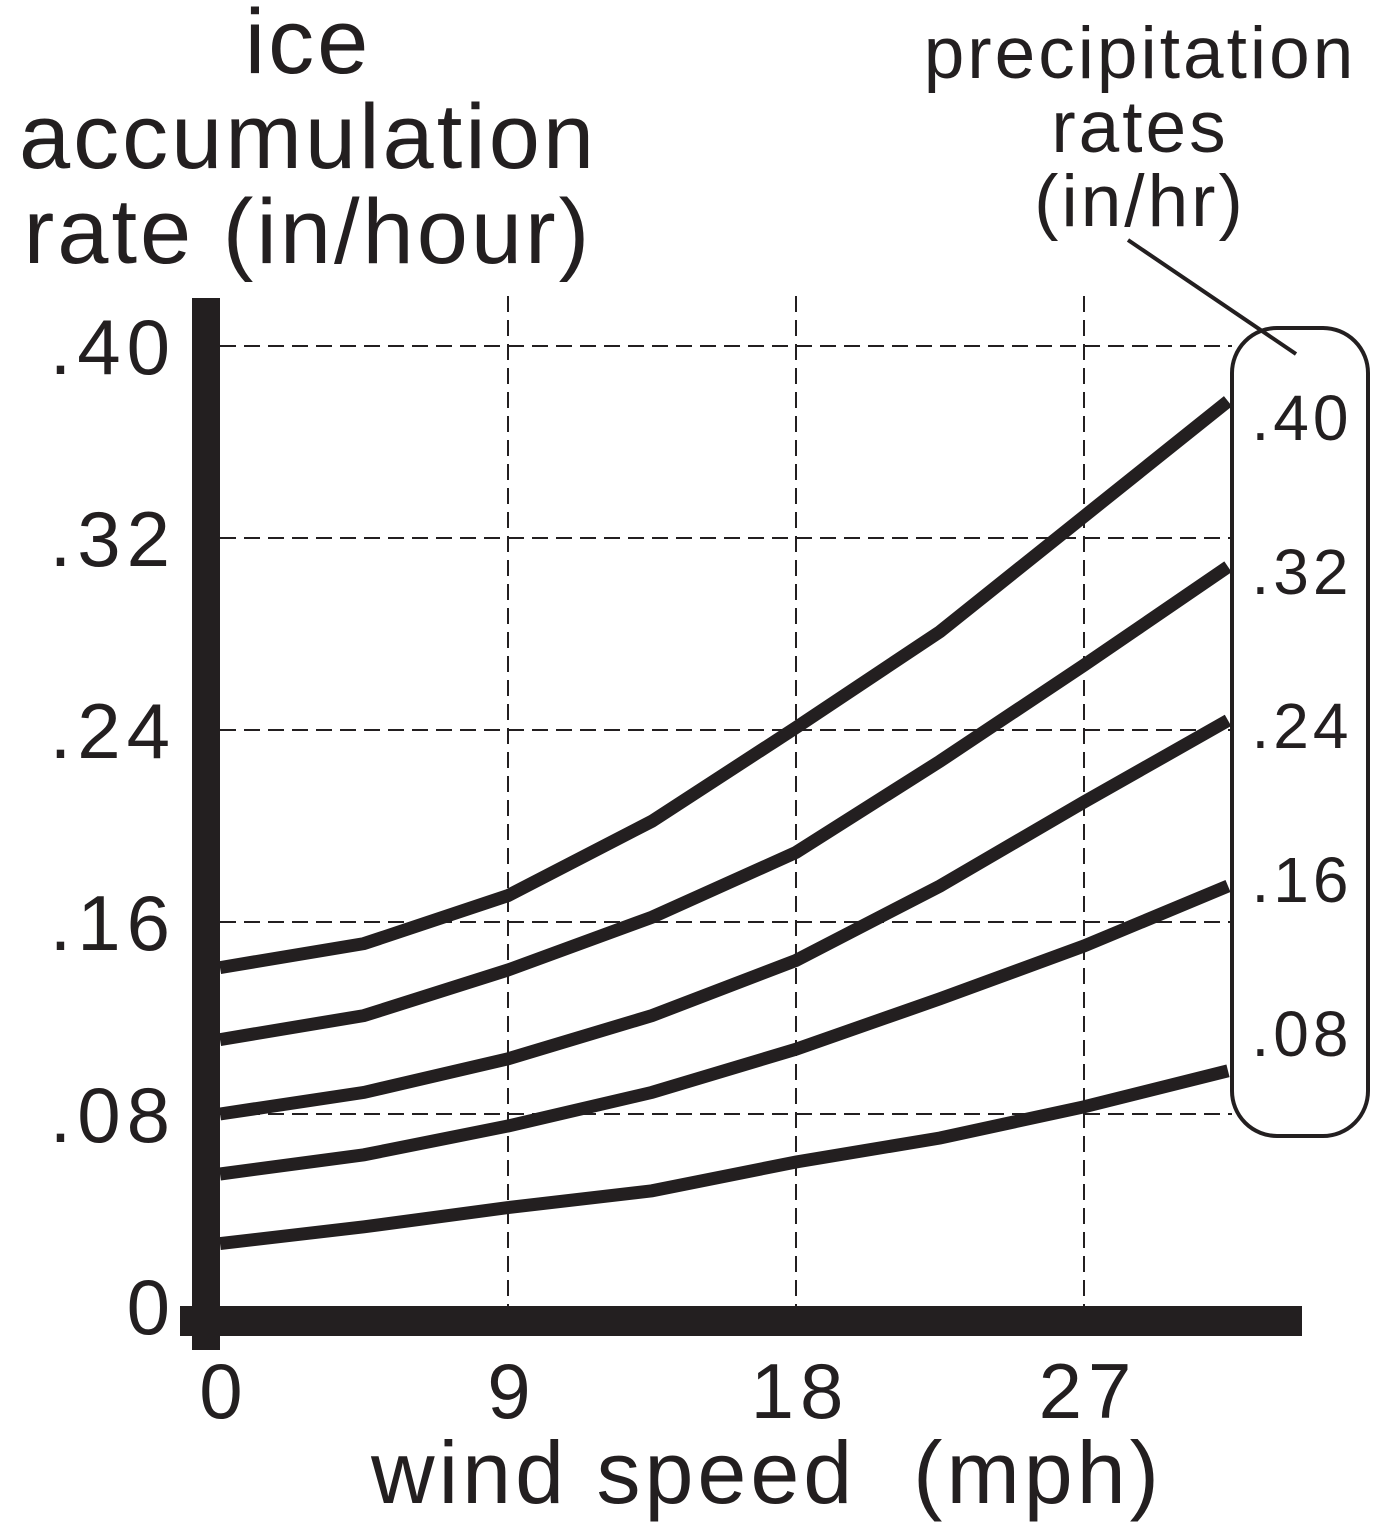 Image resolution: width=1380 pixels, height=1528 pixels. I want to click on legend-title-line-2: rates, so click(1139, 127).